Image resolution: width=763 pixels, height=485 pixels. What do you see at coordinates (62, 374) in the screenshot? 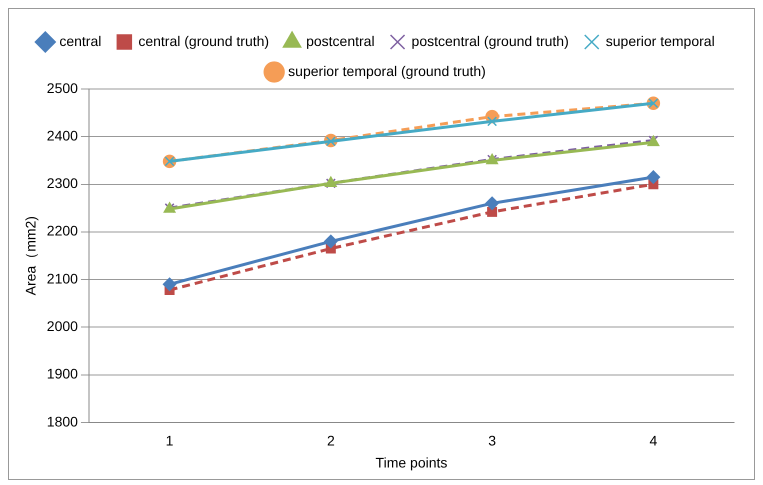
I see `y-tick-label: 1900` at bounding box center [62, 374].